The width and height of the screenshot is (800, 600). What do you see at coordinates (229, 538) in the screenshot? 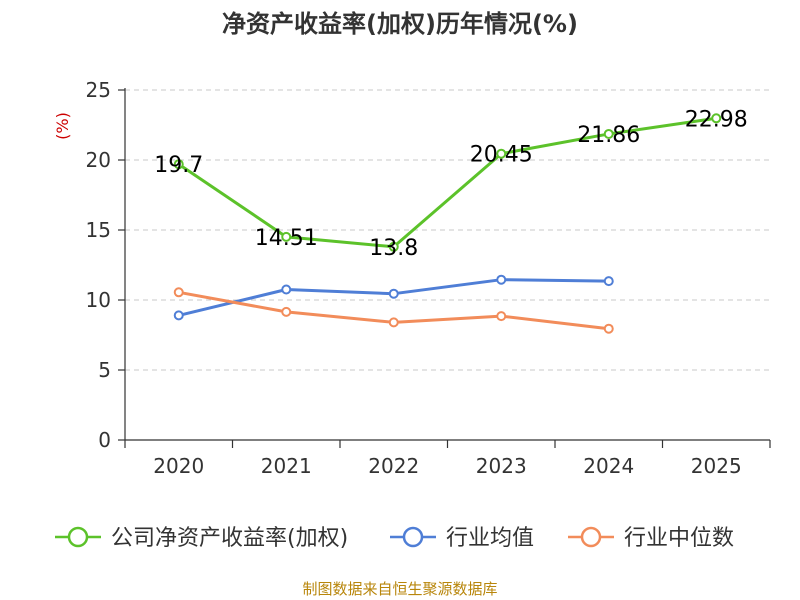
I see `legend-label: 公司净资产收益率(加权)` at bounding box center [229, 538].